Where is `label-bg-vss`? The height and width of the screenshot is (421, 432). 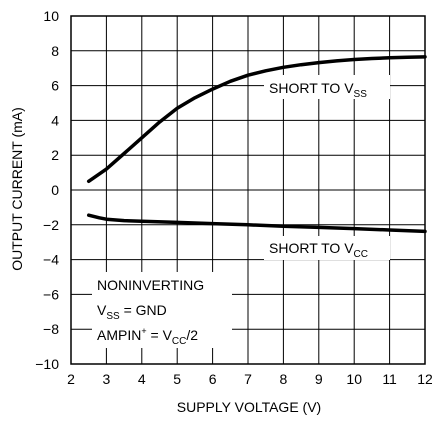 label-bg-vss is located at coordinates (327, 87).